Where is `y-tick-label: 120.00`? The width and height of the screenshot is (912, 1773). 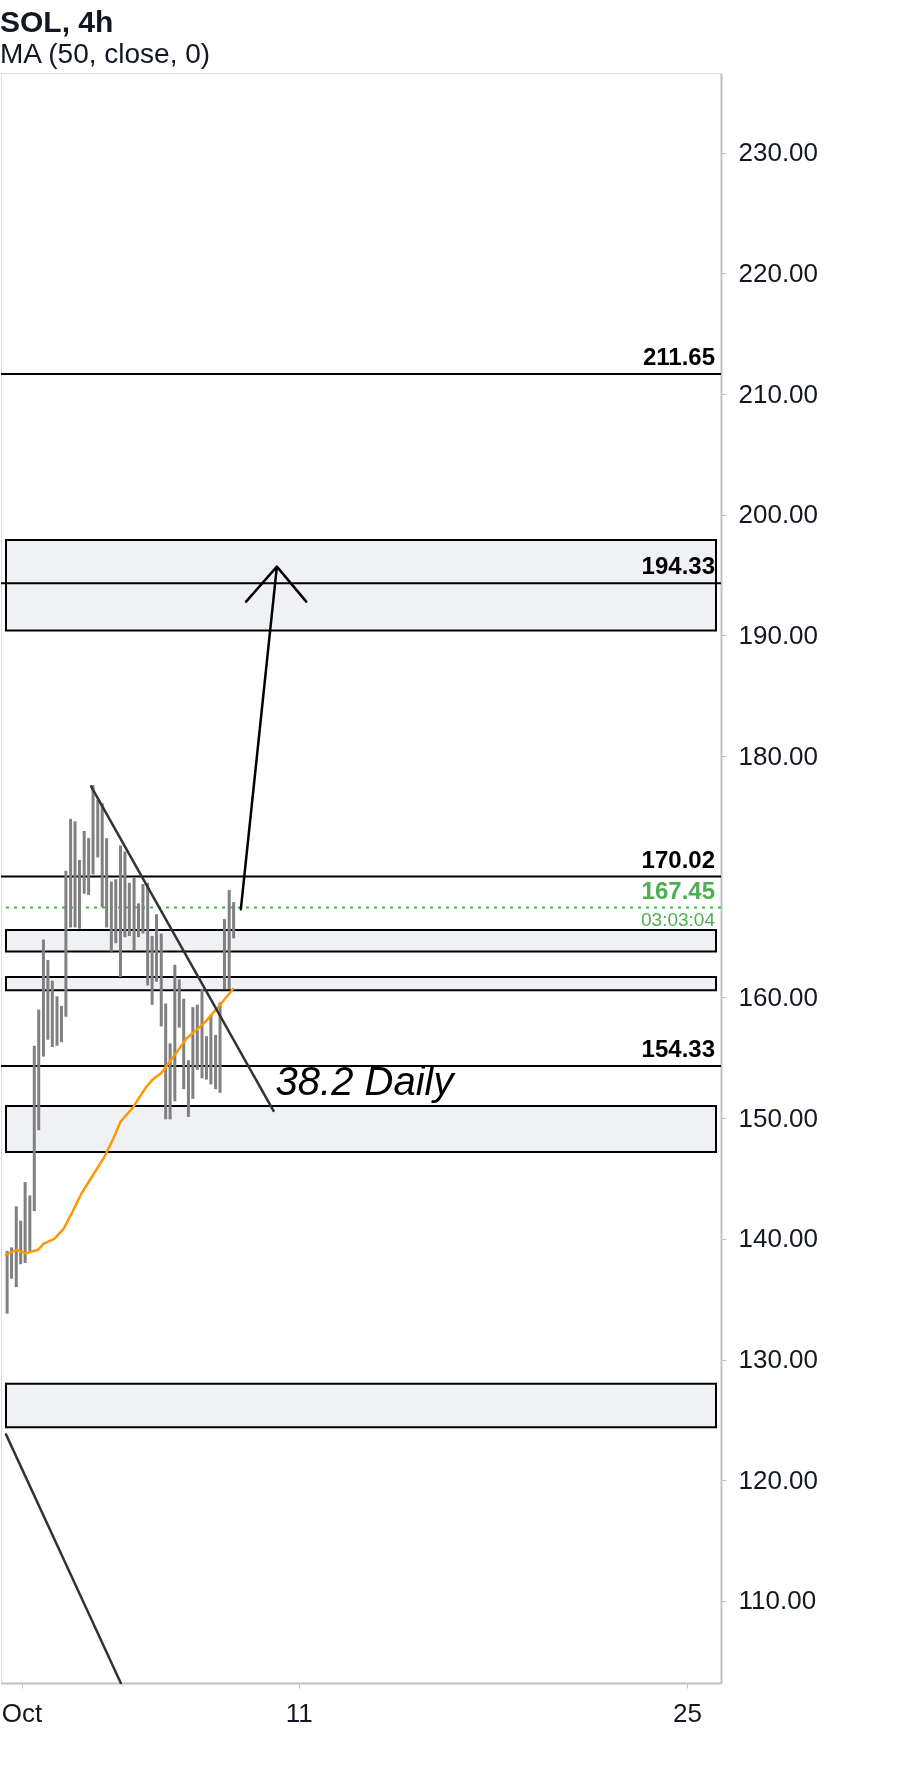
y-tick-label: 120.00 is located at coordinates (778, 1479).